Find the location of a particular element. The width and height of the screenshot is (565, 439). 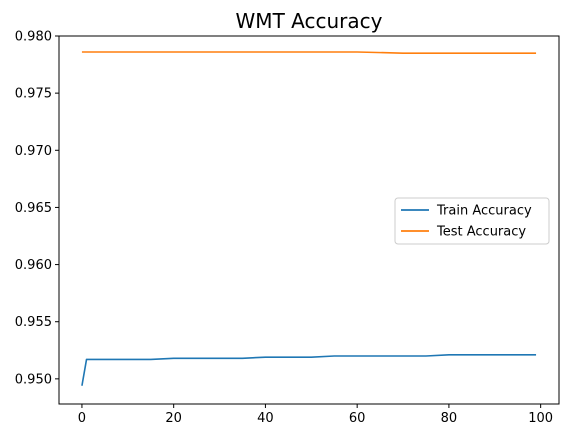

y-tick-label: 0.970 is located at coordinates (33, 151).